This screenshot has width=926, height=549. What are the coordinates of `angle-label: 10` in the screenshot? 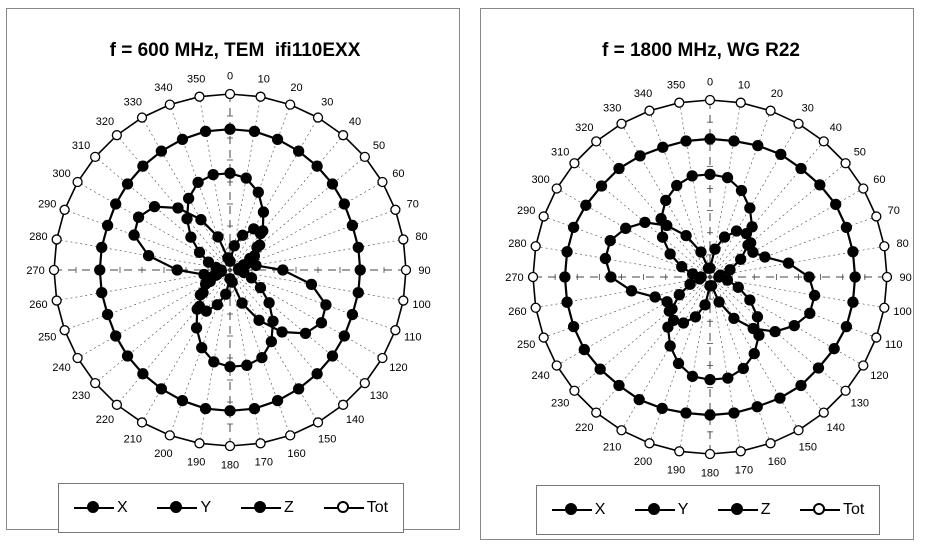 It's located at (264, 79).